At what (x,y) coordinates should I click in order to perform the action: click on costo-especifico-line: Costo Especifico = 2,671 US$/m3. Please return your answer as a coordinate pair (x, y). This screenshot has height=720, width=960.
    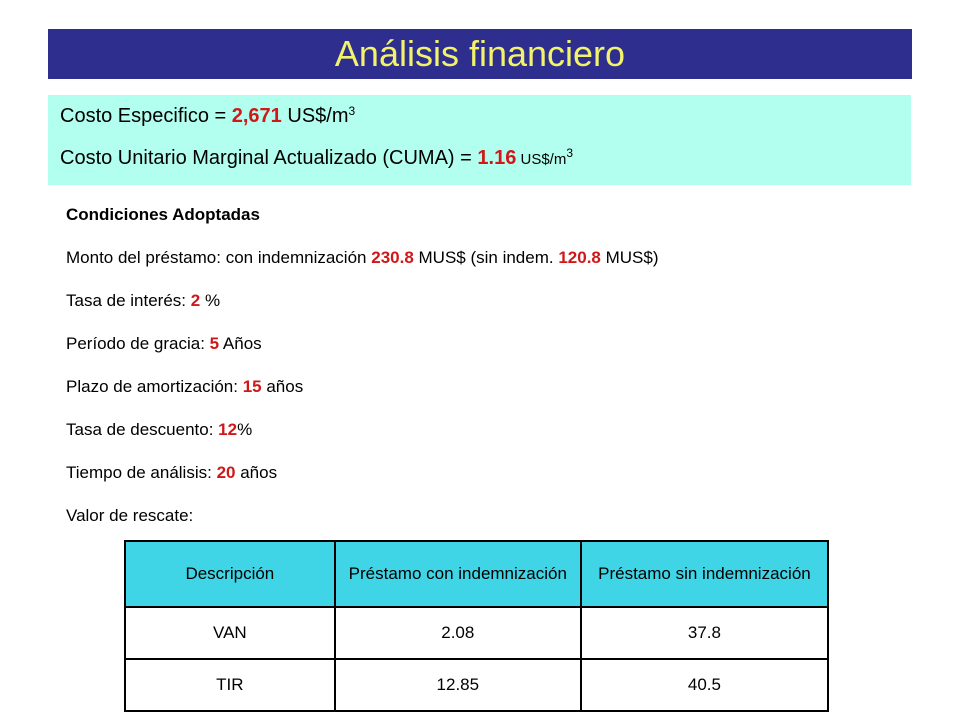
    Looking at the image, I should click on (207, 116).